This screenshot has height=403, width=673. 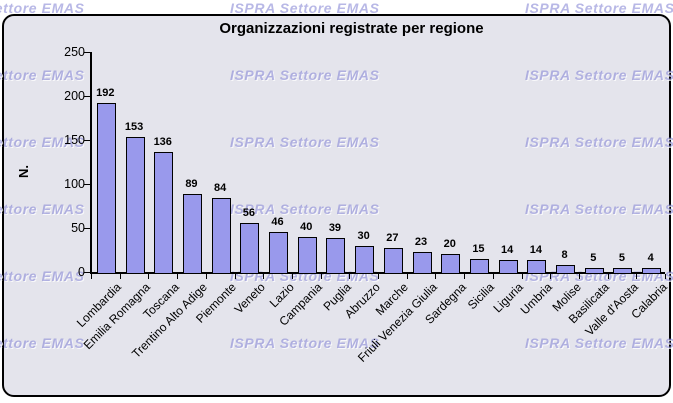 I want to click on bar-value-label: 20, so click(x=449, y=244).